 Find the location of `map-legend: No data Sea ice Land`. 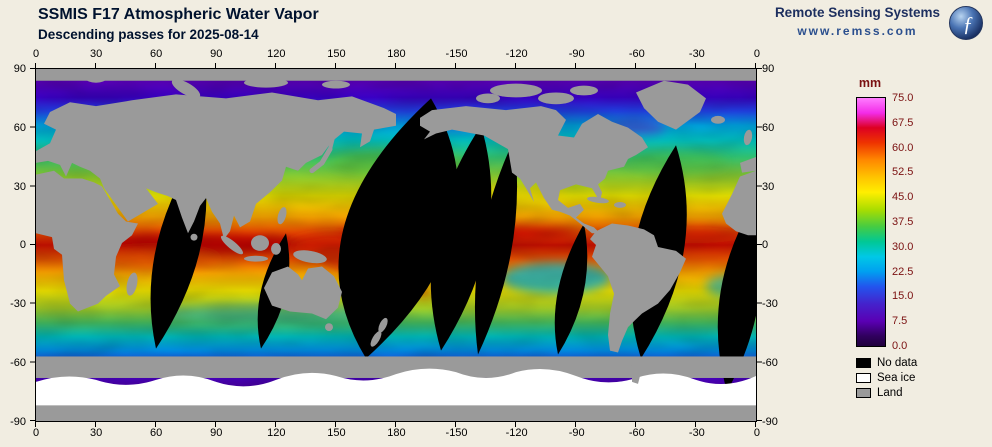

map-legend: No data Sea ice Land is located at coordinates (886, 379).